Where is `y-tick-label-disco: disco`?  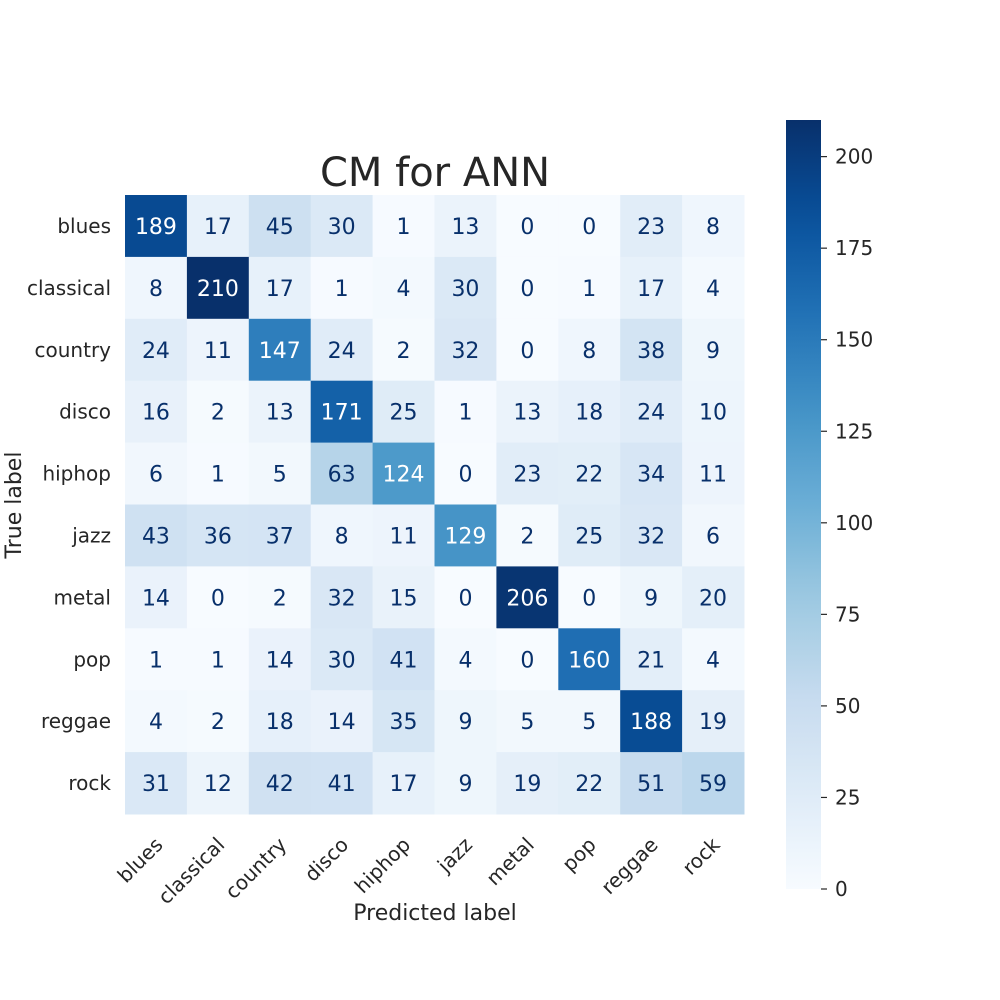
y-tick-label-disco: disco is located at coordinates (85, 412).